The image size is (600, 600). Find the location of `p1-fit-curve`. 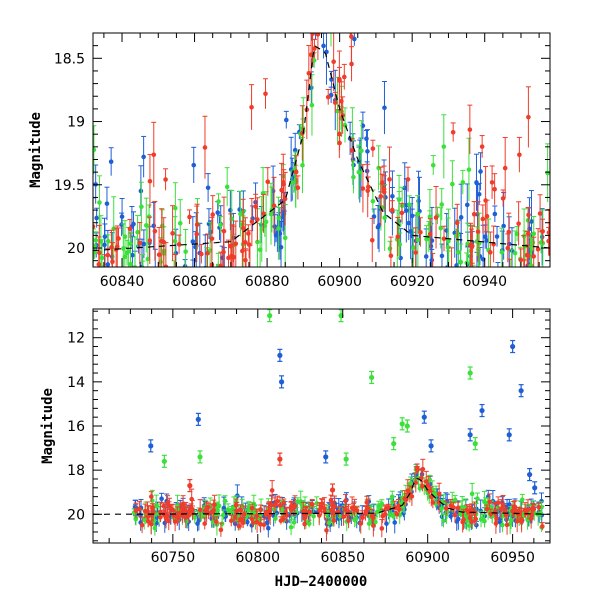

p1-fit-curve is located at coordinates (321, 496).